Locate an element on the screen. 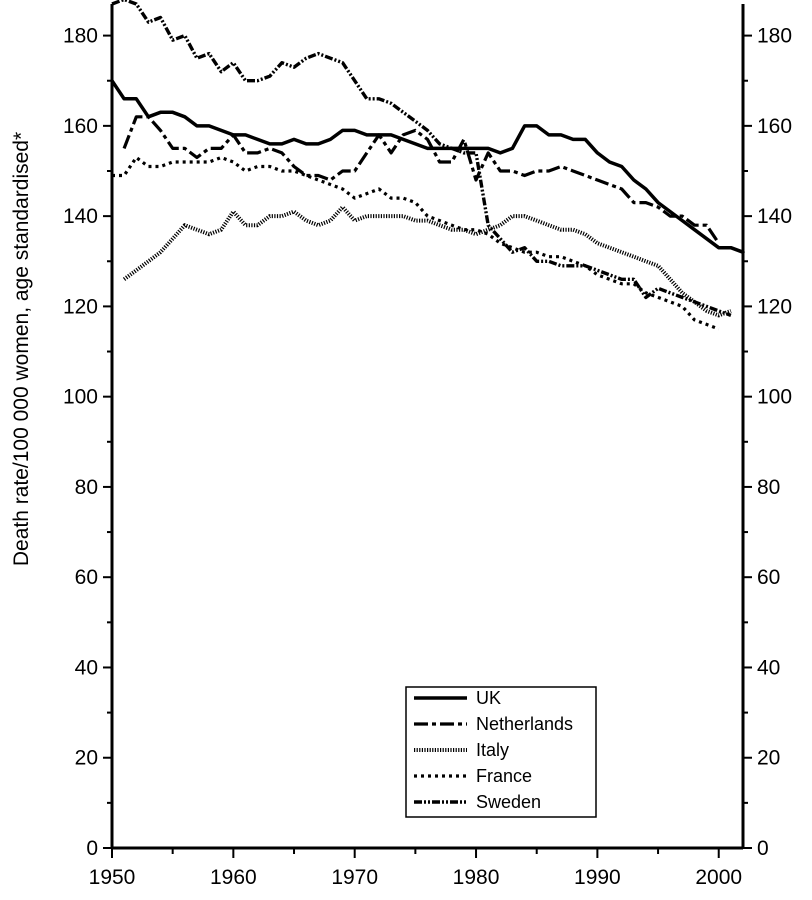 This screenshot has height=900, width=812. y-tick-label-left: 40 is located at coordinates (86, 667).